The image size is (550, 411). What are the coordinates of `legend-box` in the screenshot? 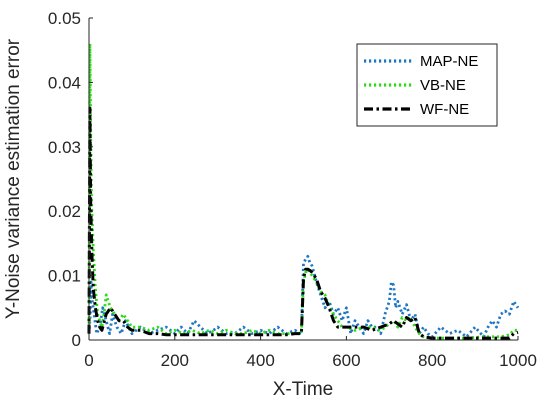 It's located at (427, 85).